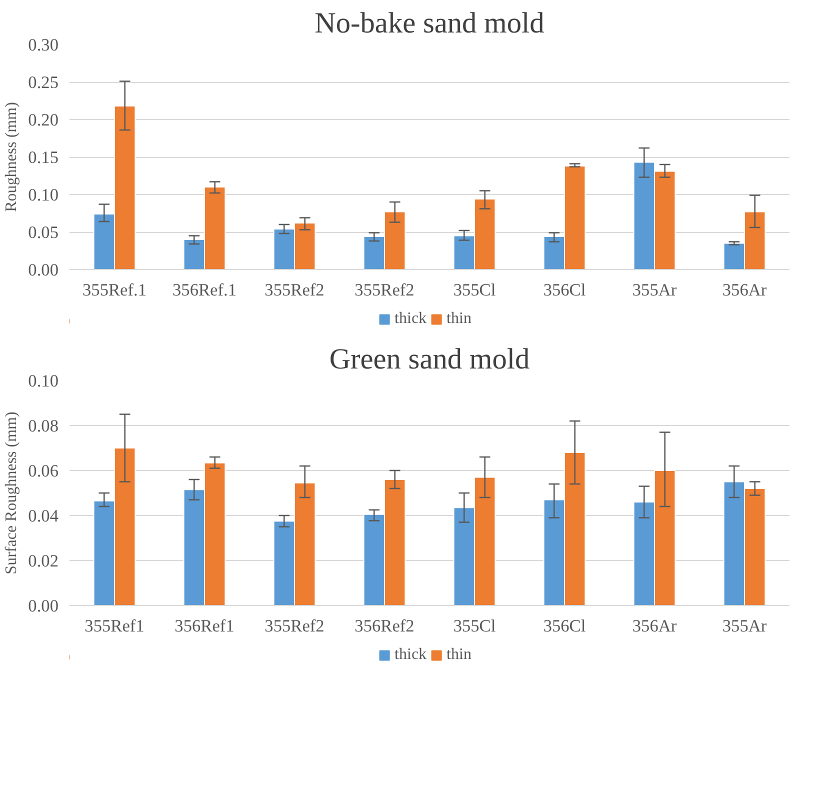  Describe the element at coordinates (43, 157) in the screenshot. I see `y-tick-label: 0.15` at that location.